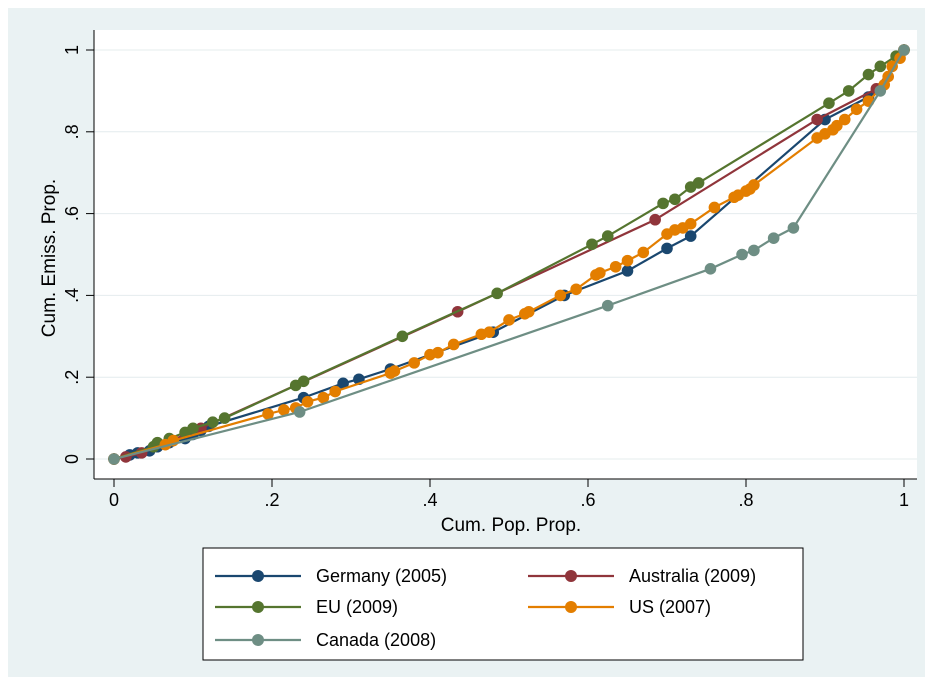 This screenshot has height=690, width=933. I want to click on legend-item: Germany (2005), so click(331, 576).